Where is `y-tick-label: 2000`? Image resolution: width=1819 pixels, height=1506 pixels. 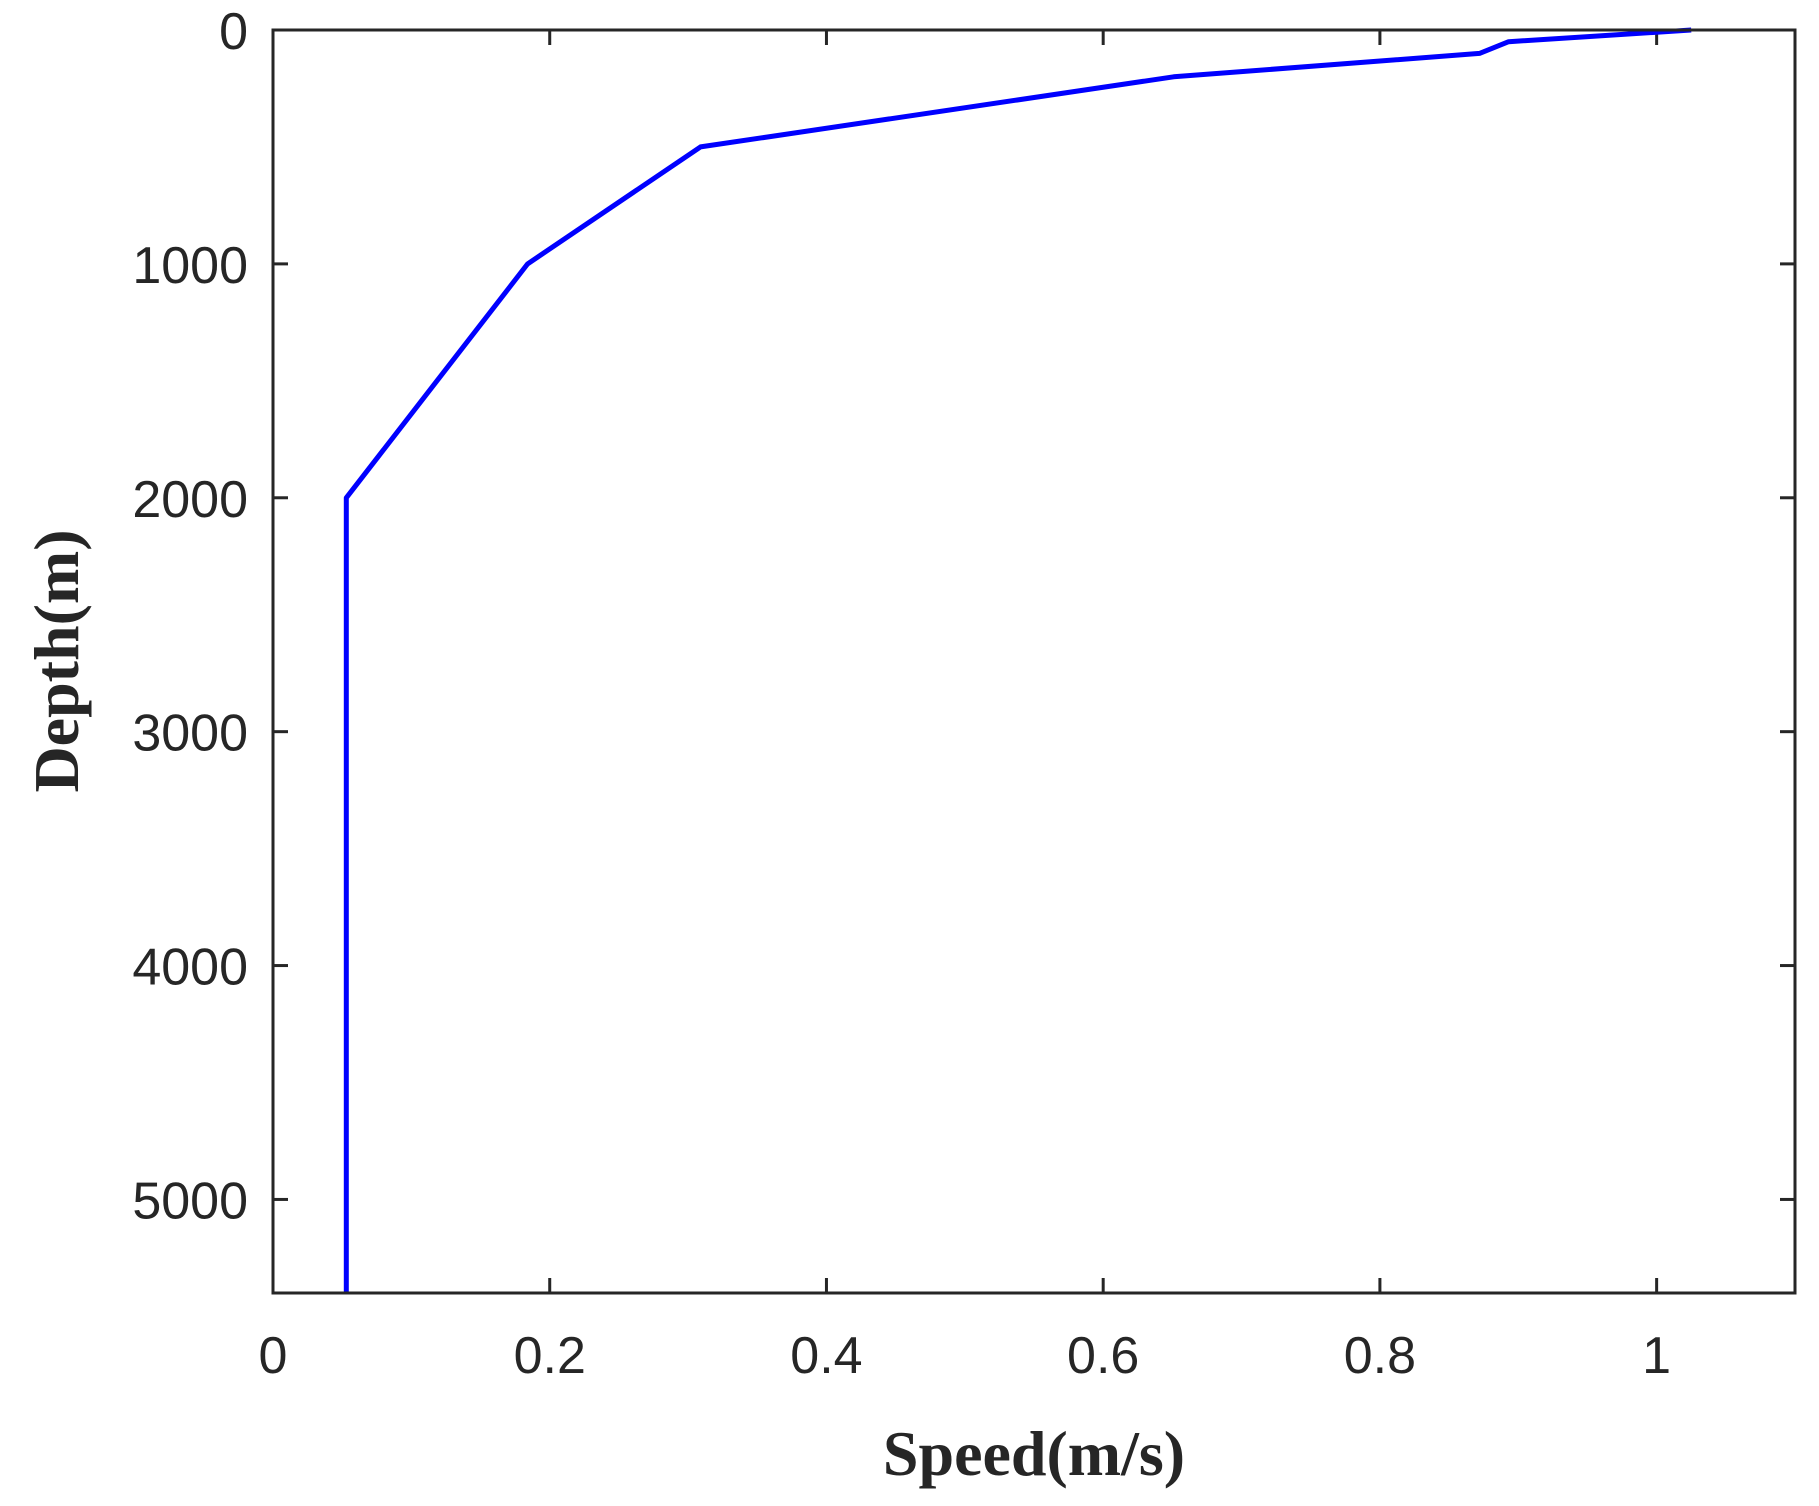
y-tick-label: 2000 is located at coordinates (190, 500).